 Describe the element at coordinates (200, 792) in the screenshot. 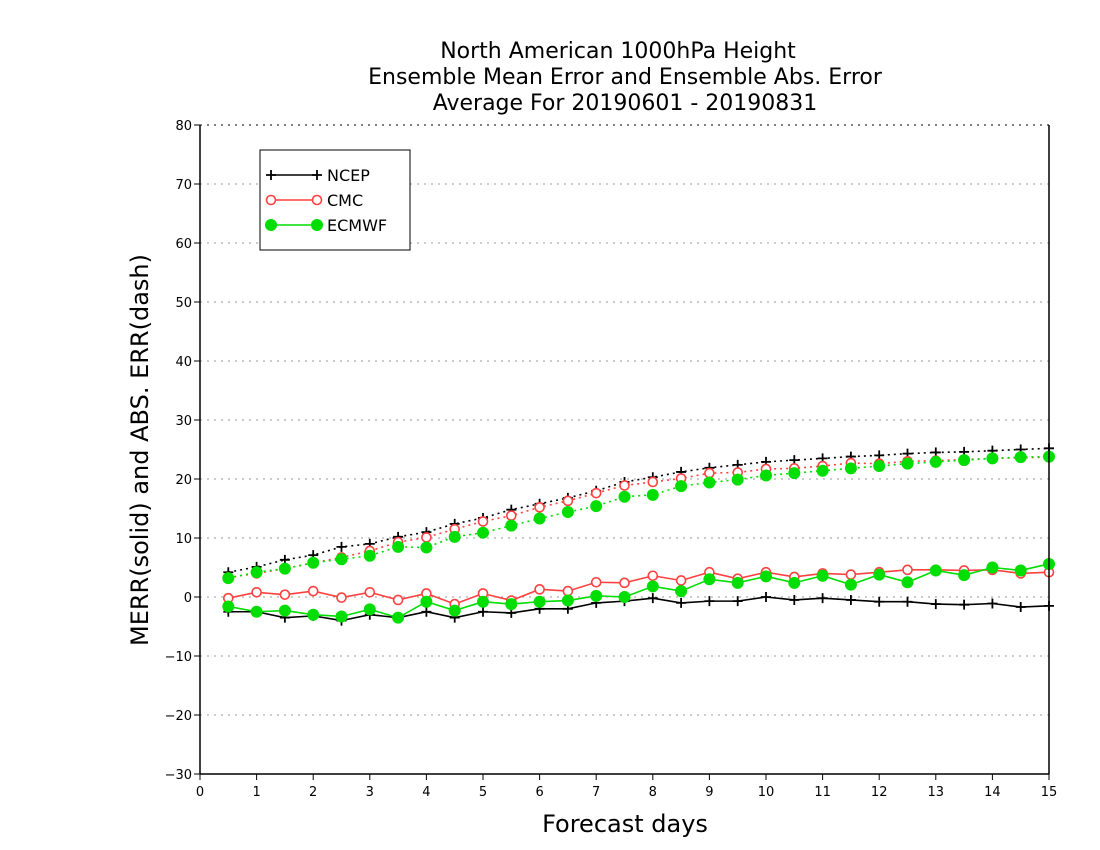

I see `x-tick-label: 0` at that location.